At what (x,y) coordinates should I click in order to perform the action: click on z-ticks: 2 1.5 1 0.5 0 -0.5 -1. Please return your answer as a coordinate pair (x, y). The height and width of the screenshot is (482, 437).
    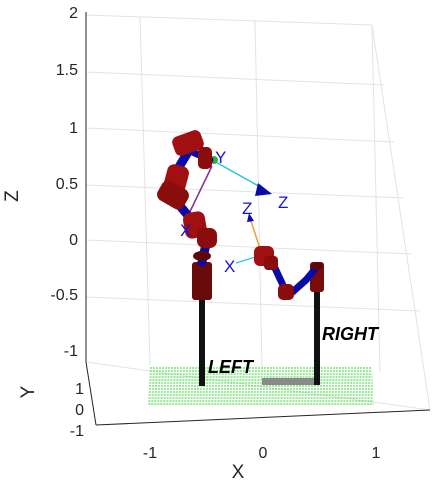
    Looking at the image, I should click on (64, 182).